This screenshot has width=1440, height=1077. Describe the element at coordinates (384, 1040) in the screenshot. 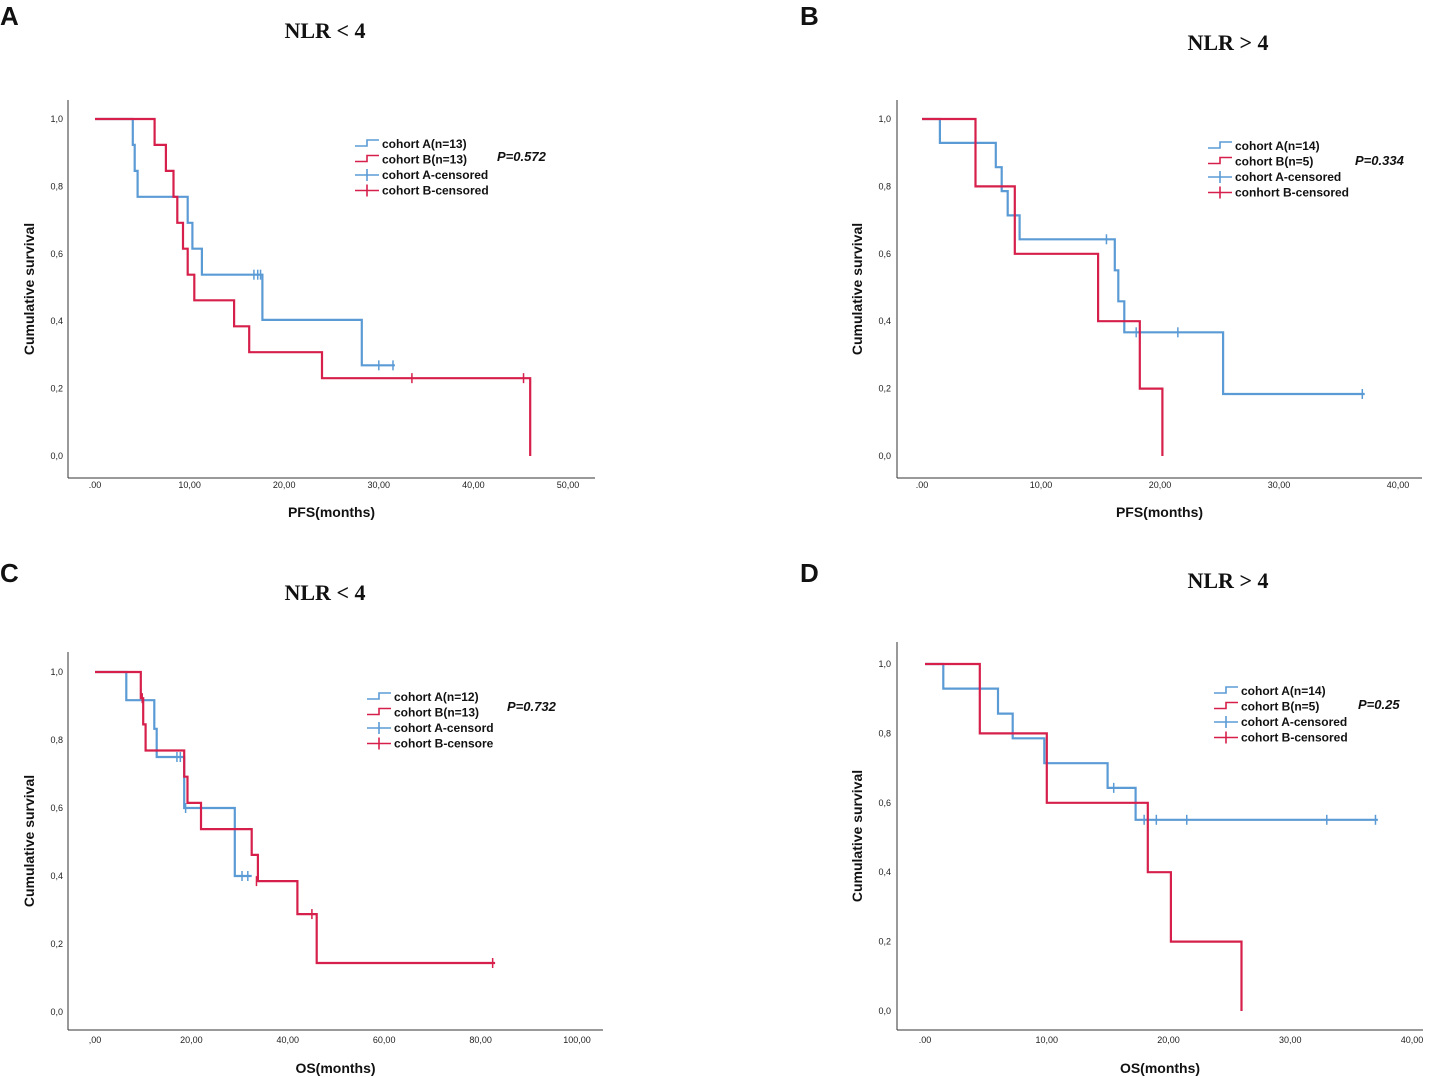

I see `x-tick-label: 60,00` at that location.